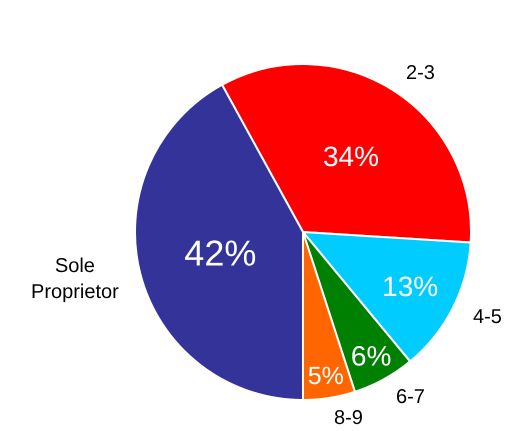 This screenshot has height=431, width=523. Describe the element at coordinates (410, 397) in the screenshot. I see `slice-label: 6-7` at that location.